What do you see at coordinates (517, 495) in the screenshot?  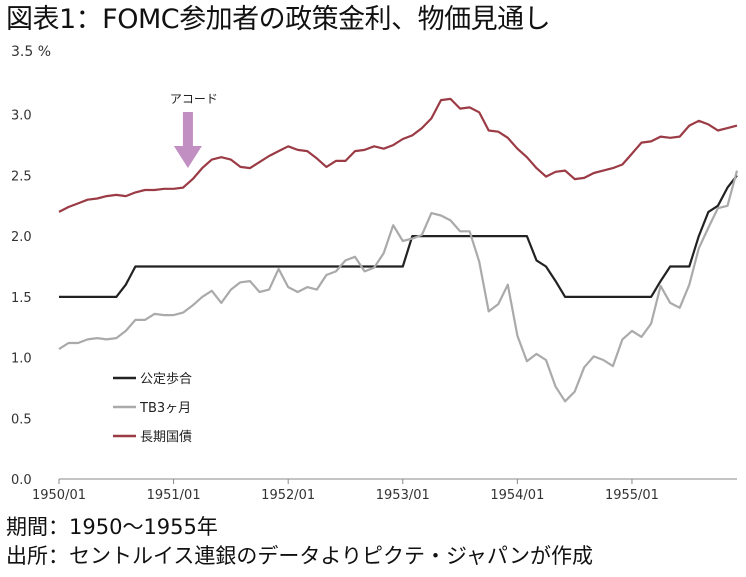 I see `x-tick-label: 1954/01` at bounding box center [517, 495].